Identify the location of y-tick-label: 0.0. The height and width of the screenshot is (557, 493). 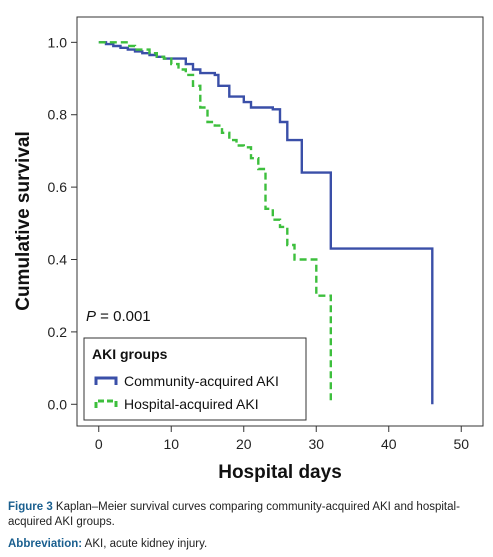
(58, 404).